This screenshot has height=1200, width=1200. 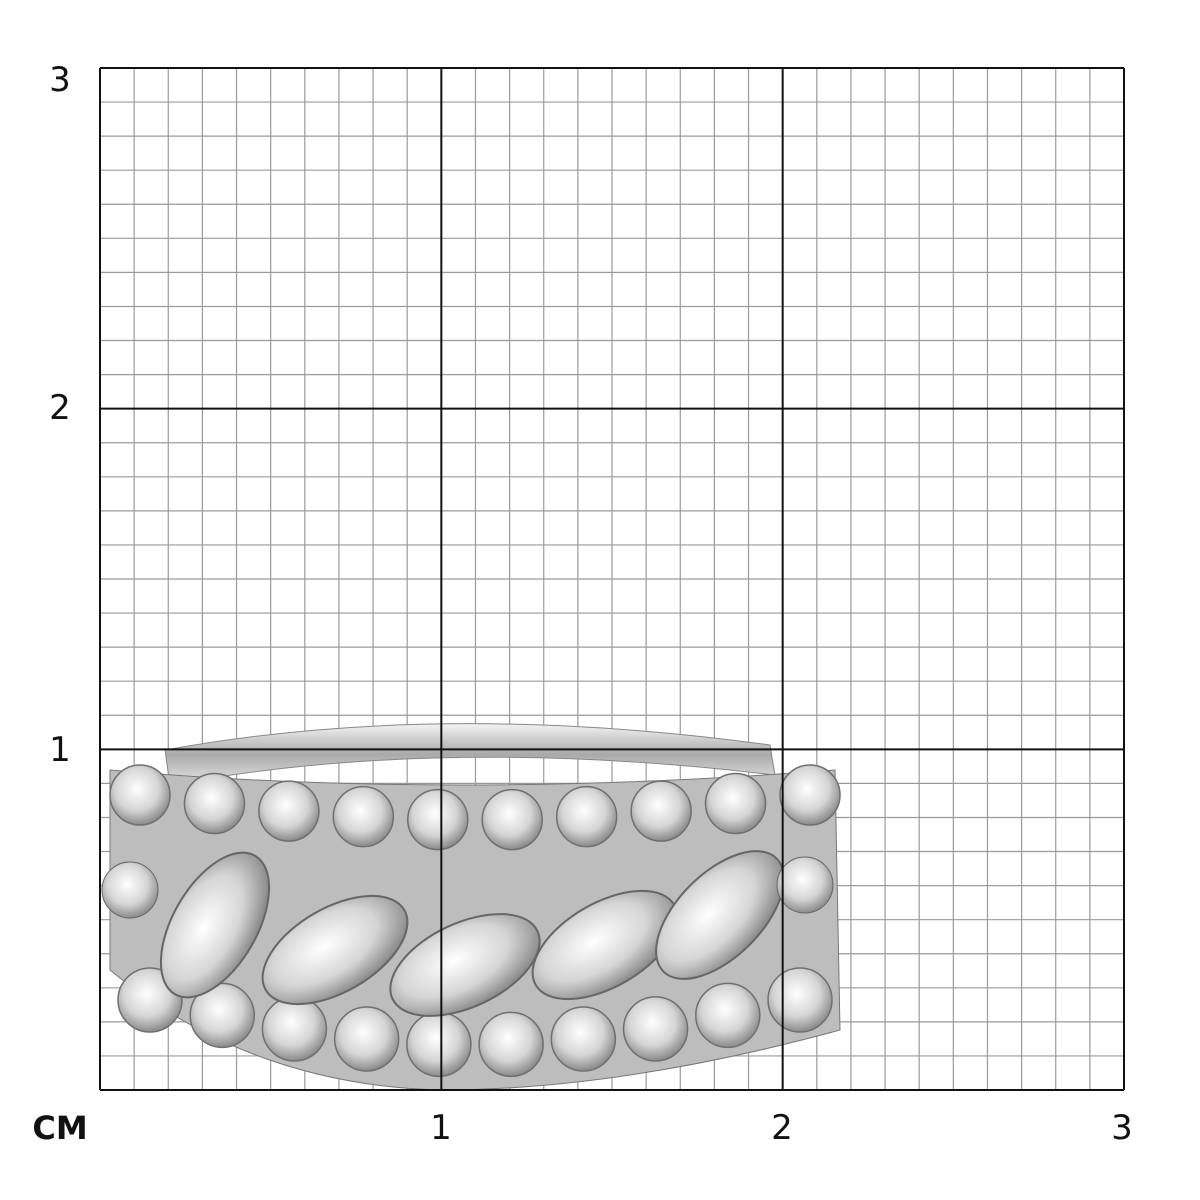 I want to click on unit-label: CM, so click(x=60, y=1128).